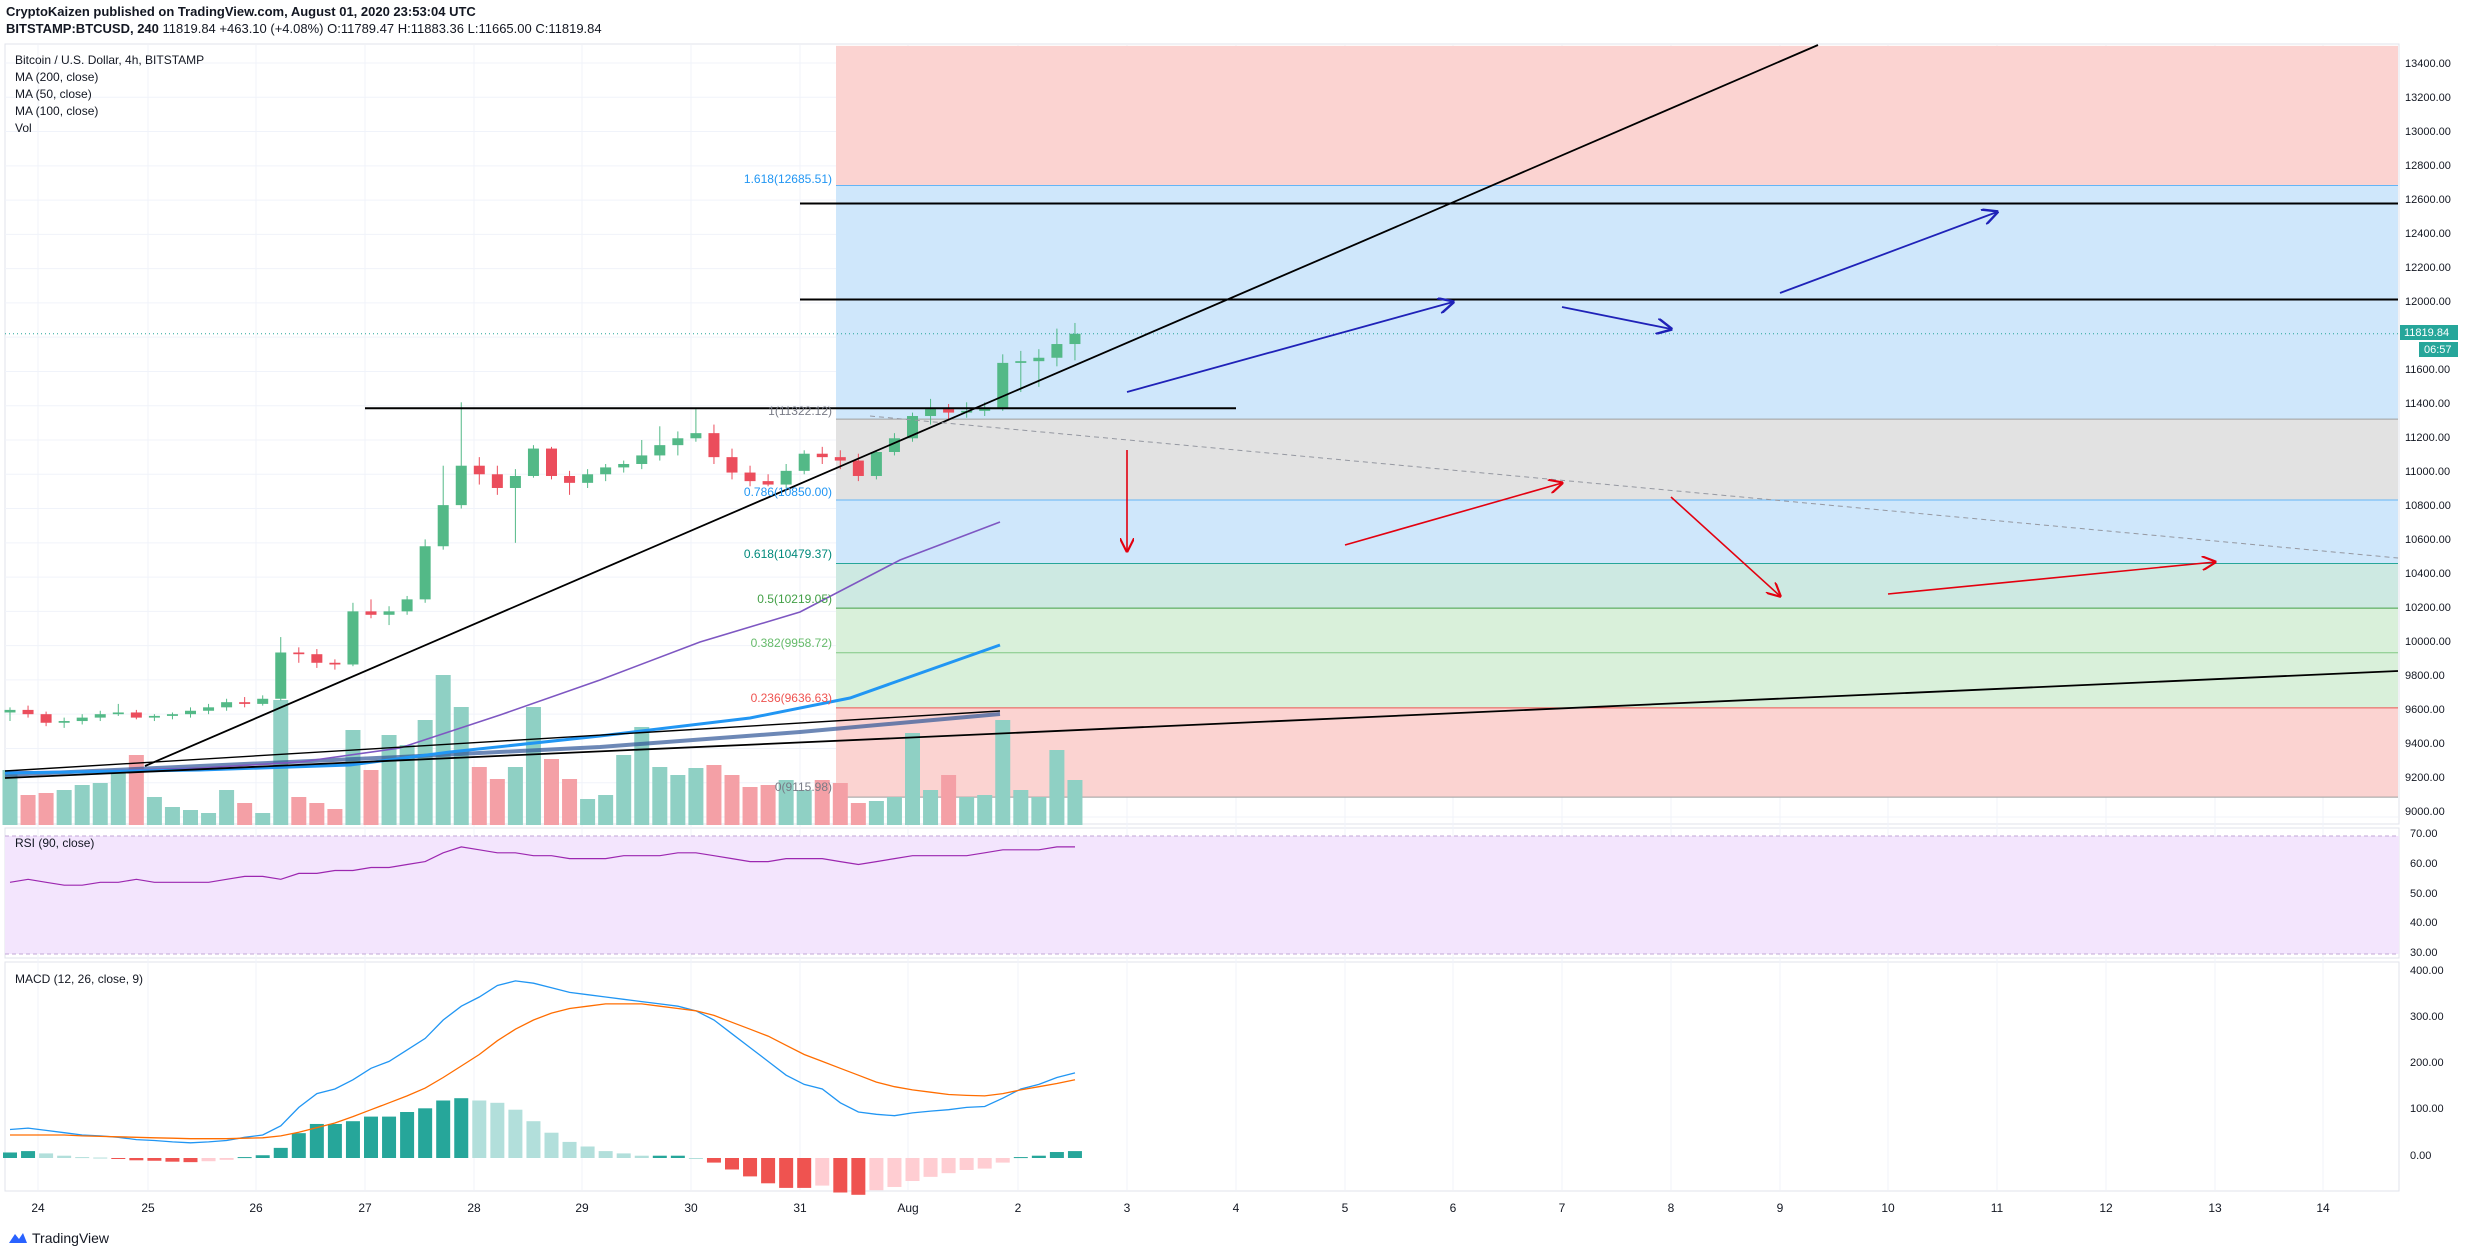 This screenshot has width=2468, height=1258. What do you see at coordinates (56, 77) in the screenshot?
I see `legend-ma200: MA (200, close)` at bounding box center [56, 77].